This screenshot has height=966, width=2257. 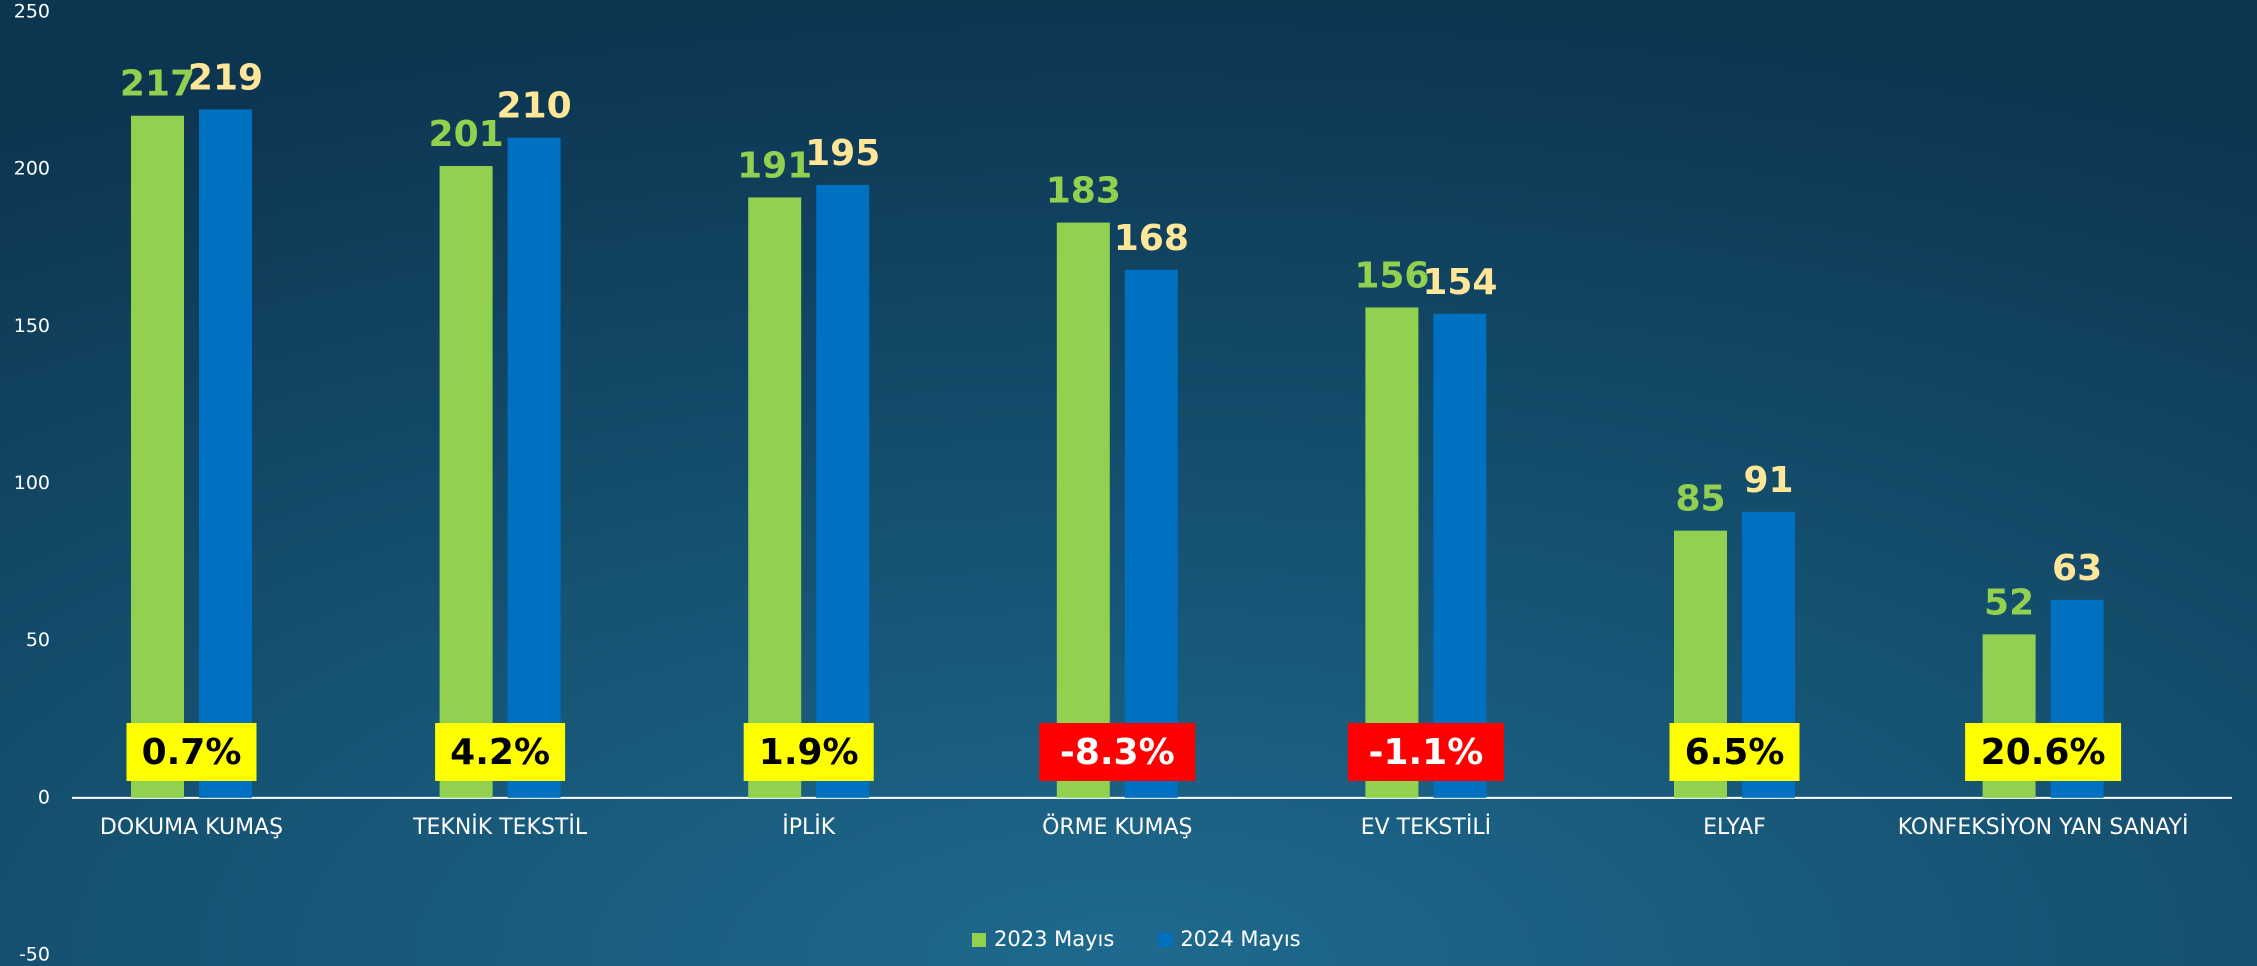 I want to click on value-label: 63, so click(x=2077, y=568).